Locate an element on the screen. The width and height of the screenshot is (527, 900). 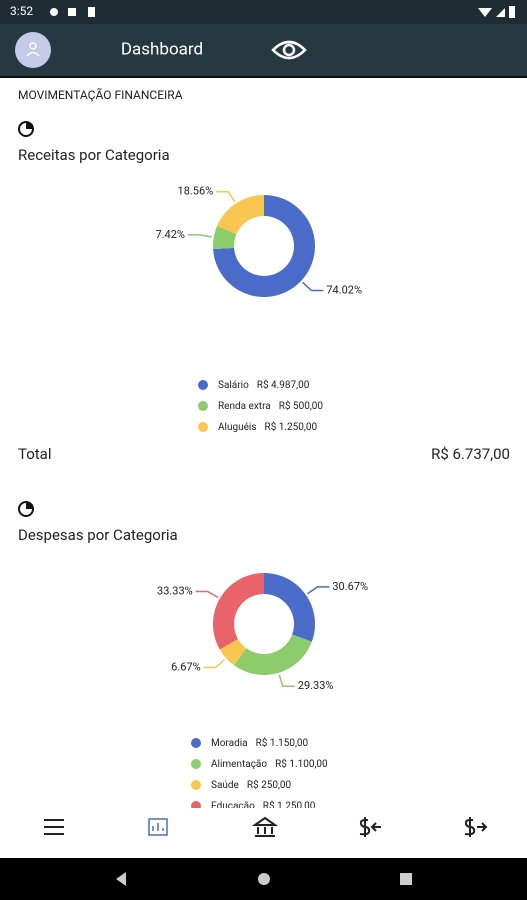
legend-amount: R$ 250,00 is located at coordinates (269, 784).